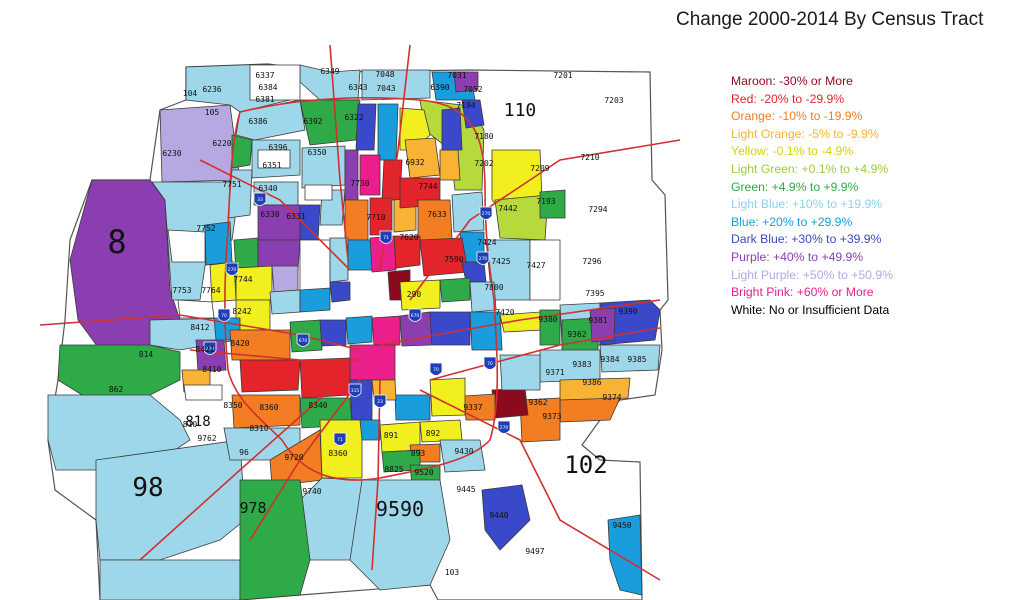 The image size is (1024, 600). What do you see at coordinates (391, 435) in the screenshot?
I see `tract-number-label: 891` at bounding box center [391, 435].